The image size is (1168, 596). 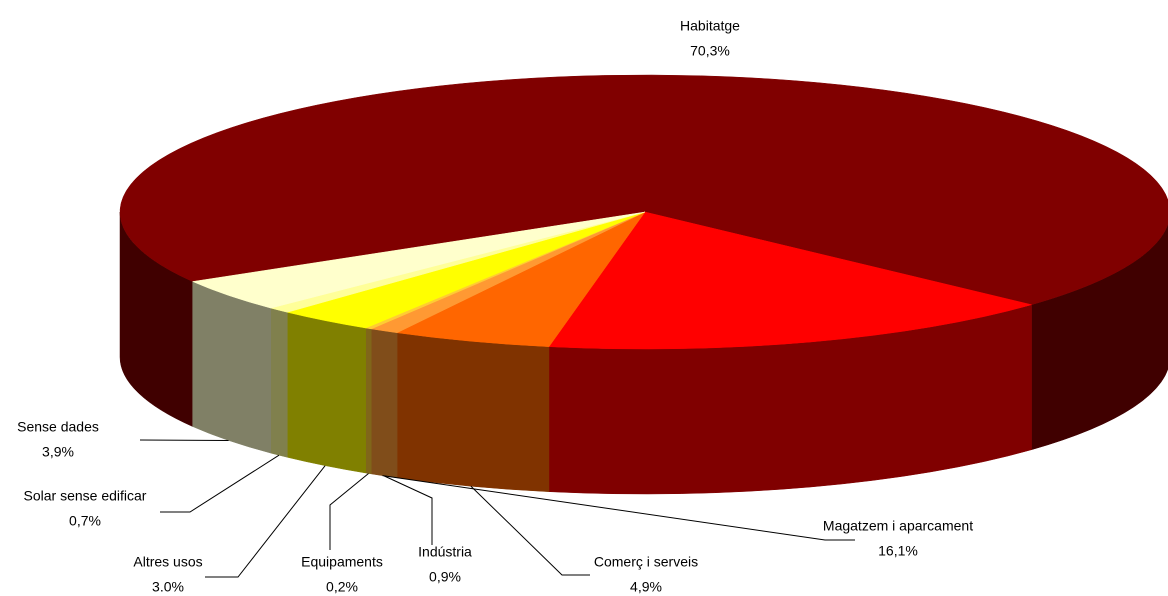 I want to click on category-label: Magatzem i aparcament, so click(x=898, y=526).